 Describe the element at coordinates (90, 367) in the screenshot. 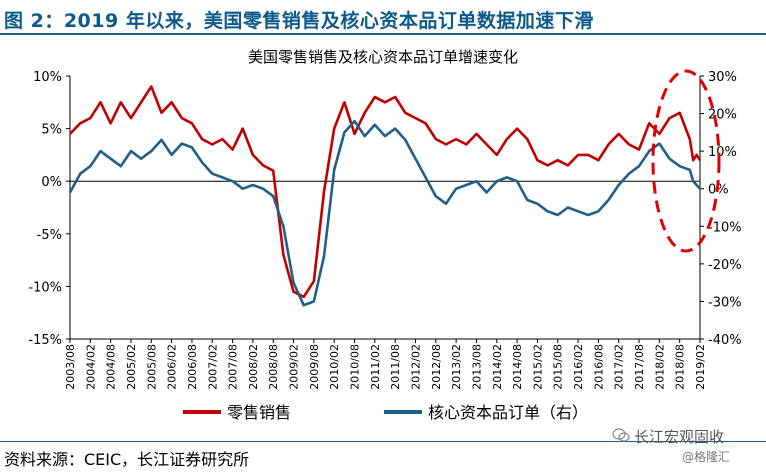

I see `x-tick-label: 2004/02` at that location.